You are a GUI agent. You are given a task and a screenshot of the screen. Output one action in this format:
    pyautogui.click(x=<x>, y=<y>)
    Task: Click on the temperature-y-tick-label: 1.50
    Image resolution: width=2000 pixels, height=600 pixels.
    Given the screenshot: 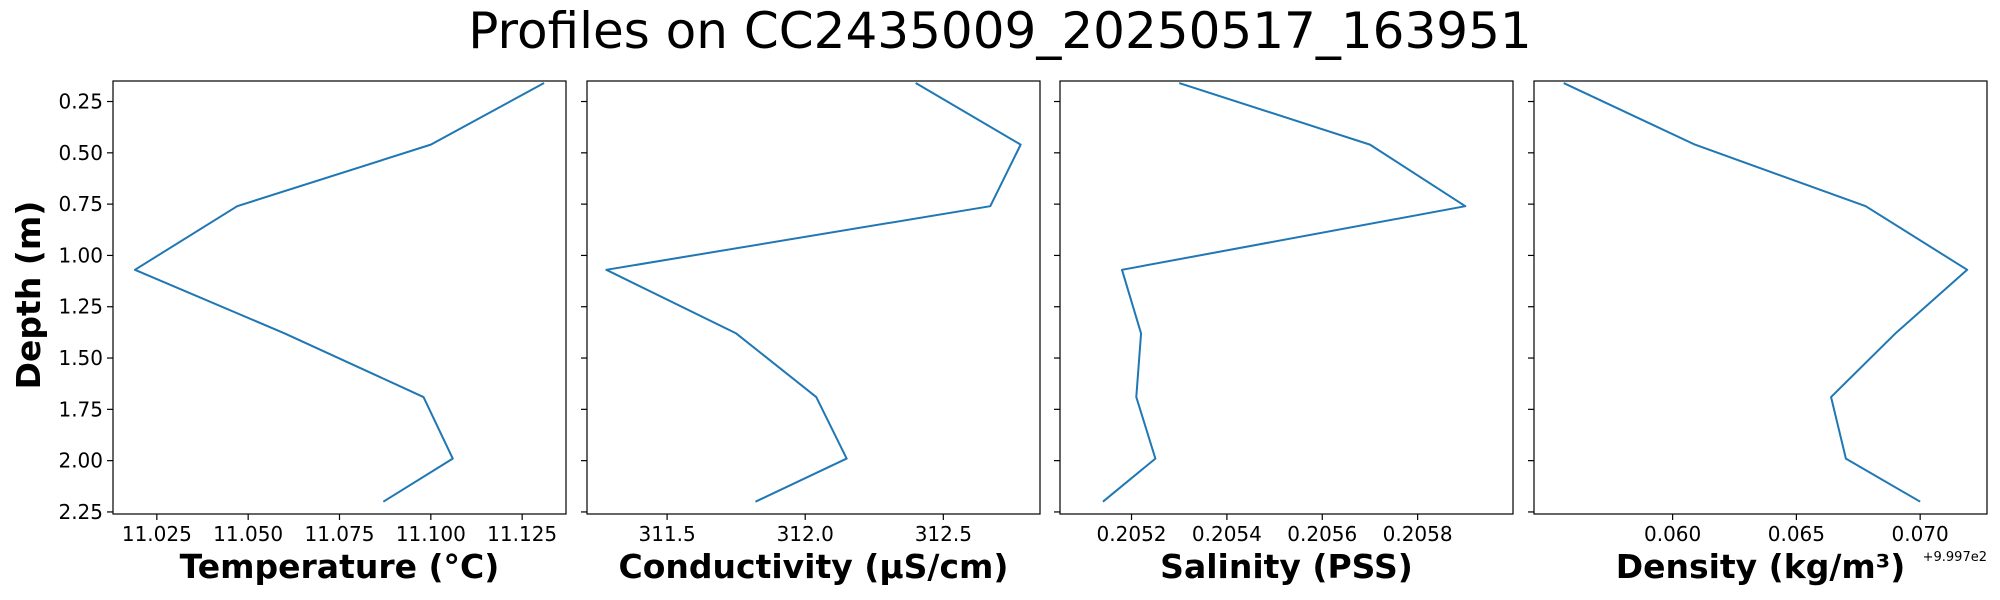 What is the action you would take?
    pyautogui.click(x=80, y=358)
    